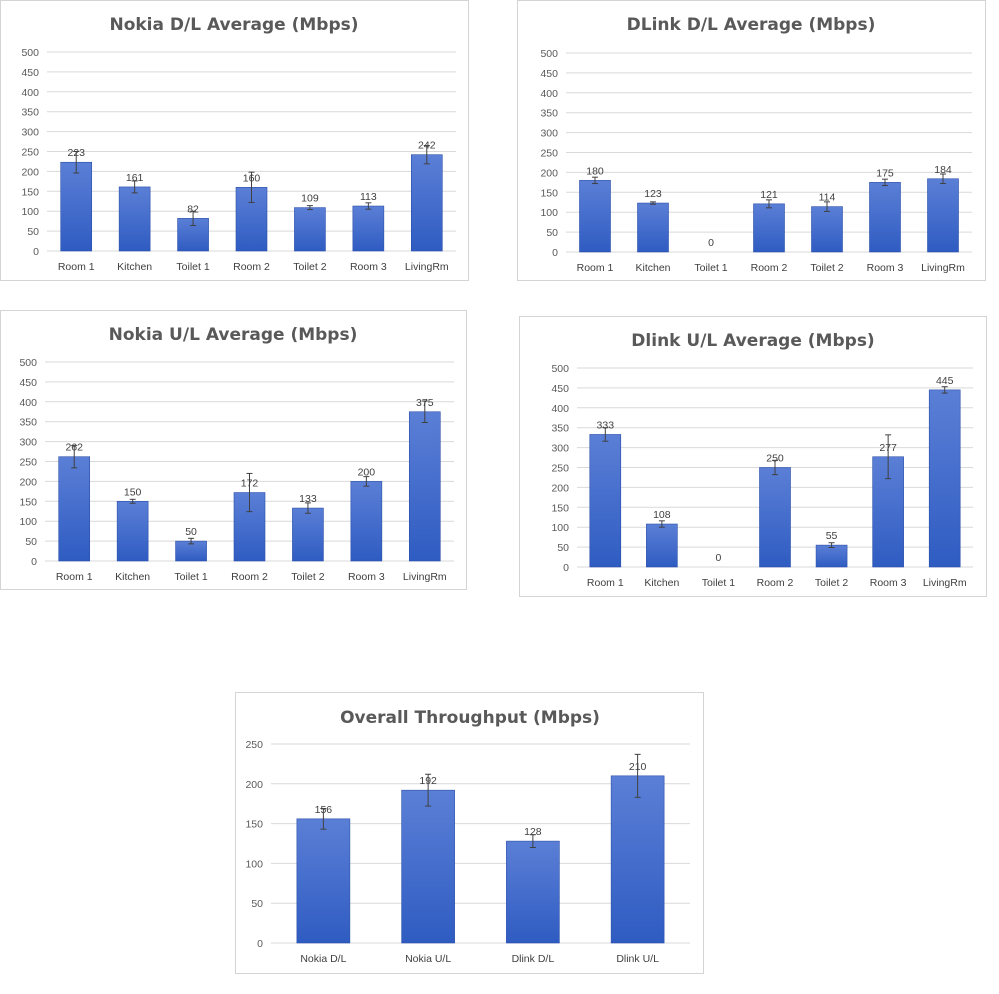 The width and height of the screenshot is (999, 994). Describe the element at coordinates (133, 492) in the screenshot. I see `data-label: 150` at that location.